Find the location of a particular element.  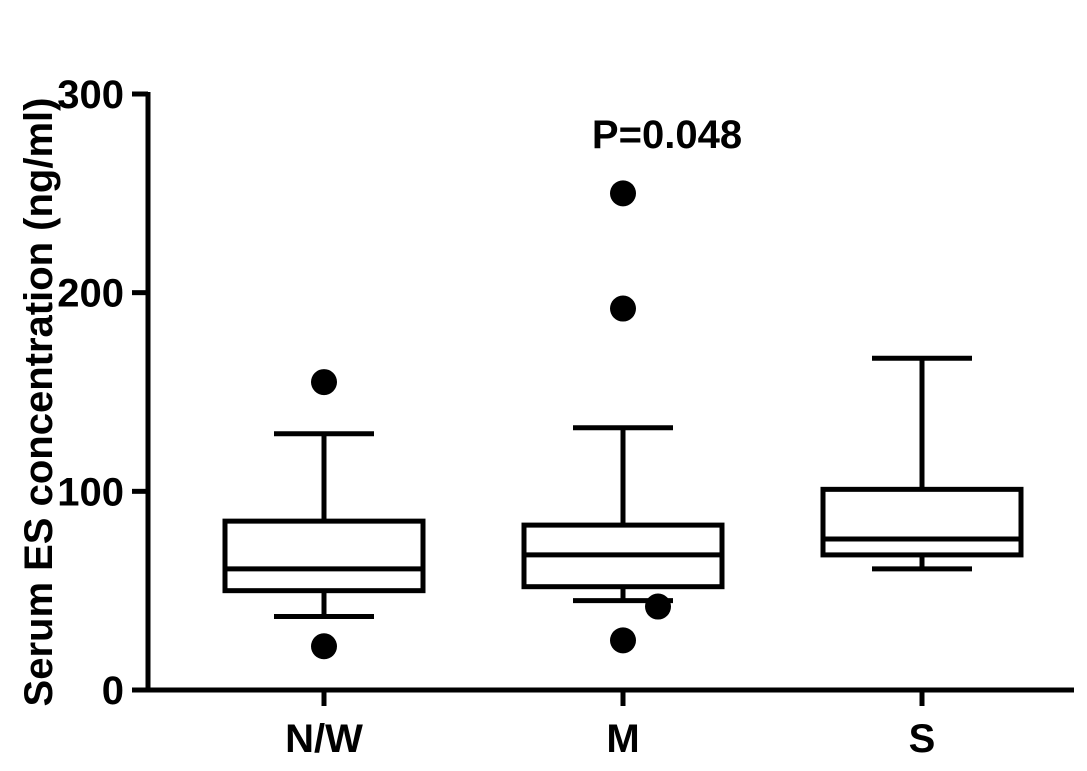

x-tick-label: M is located at coordinates (622, 739).